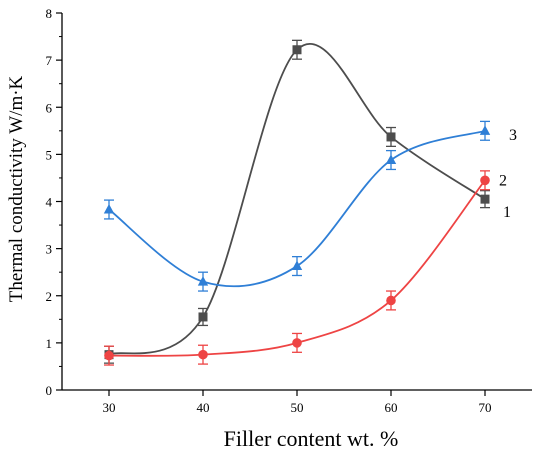 The image size is (550, 455). What do you see at coordinates (485, 407) in the screenshot?
I see `x-tick-label: 70` at bounding box center [485, 407].